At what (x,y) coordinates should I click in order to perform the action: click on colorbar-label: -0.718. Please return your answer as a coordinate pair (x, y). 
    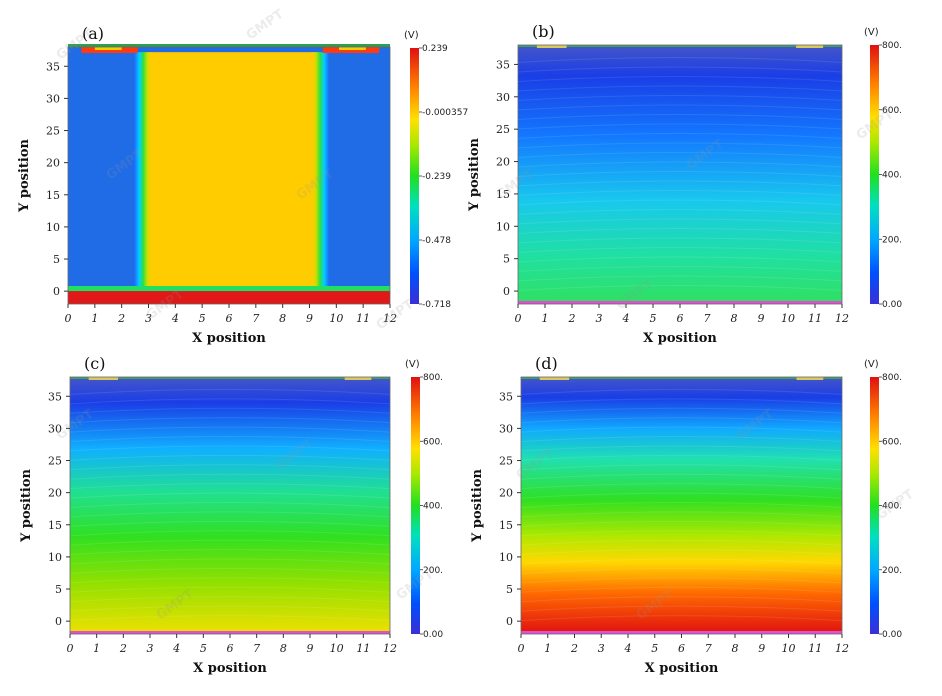
    Looking at the image, I should click on (436, 305).